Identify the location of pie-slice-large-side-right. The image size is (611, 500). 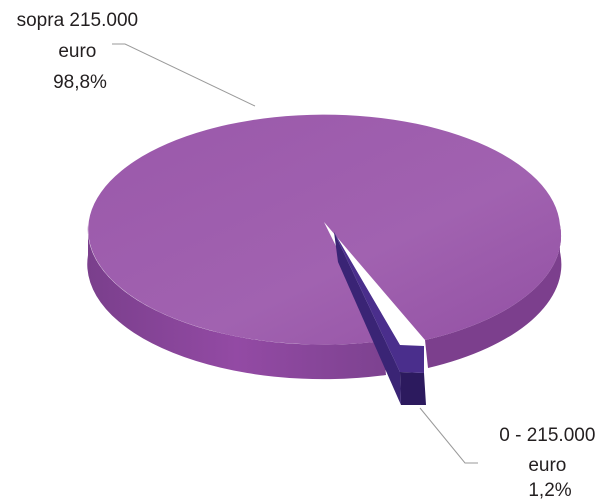
(493, 296).